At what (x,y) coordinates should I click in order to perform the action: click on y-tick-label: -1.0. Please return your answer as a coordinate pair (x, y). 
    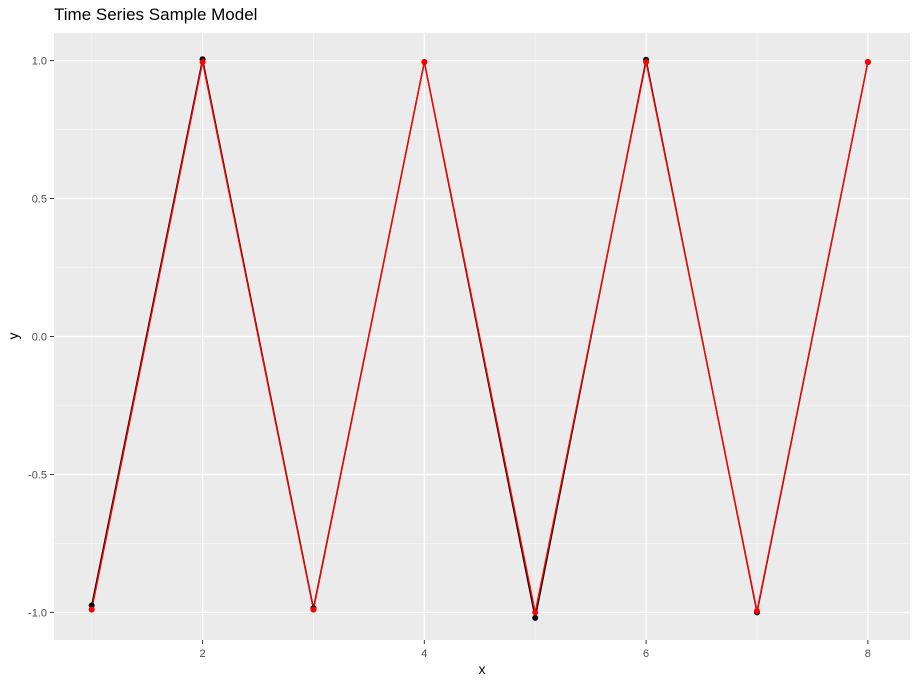
    Looking at the image, I should click on (37, 613).